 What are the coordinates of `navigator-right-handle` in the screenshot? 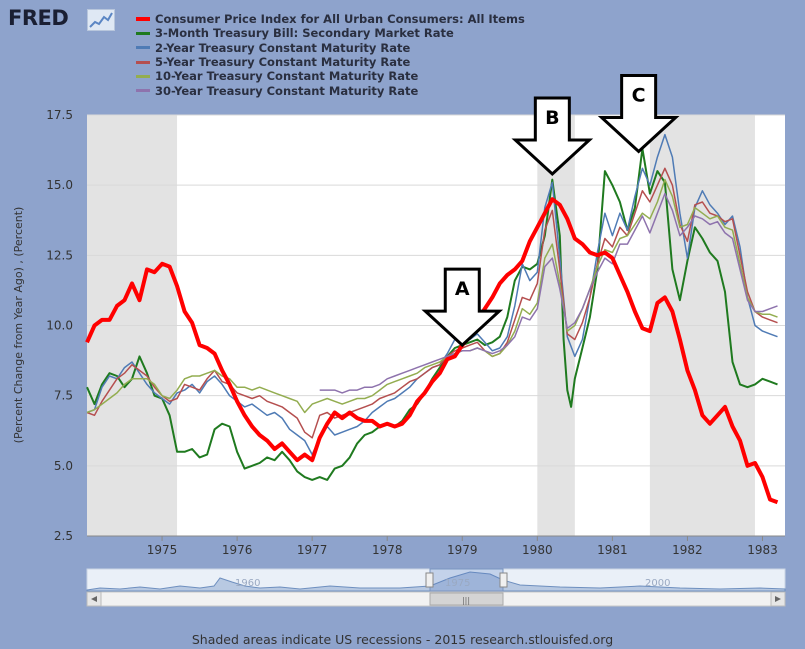 It's located at (503, 580).